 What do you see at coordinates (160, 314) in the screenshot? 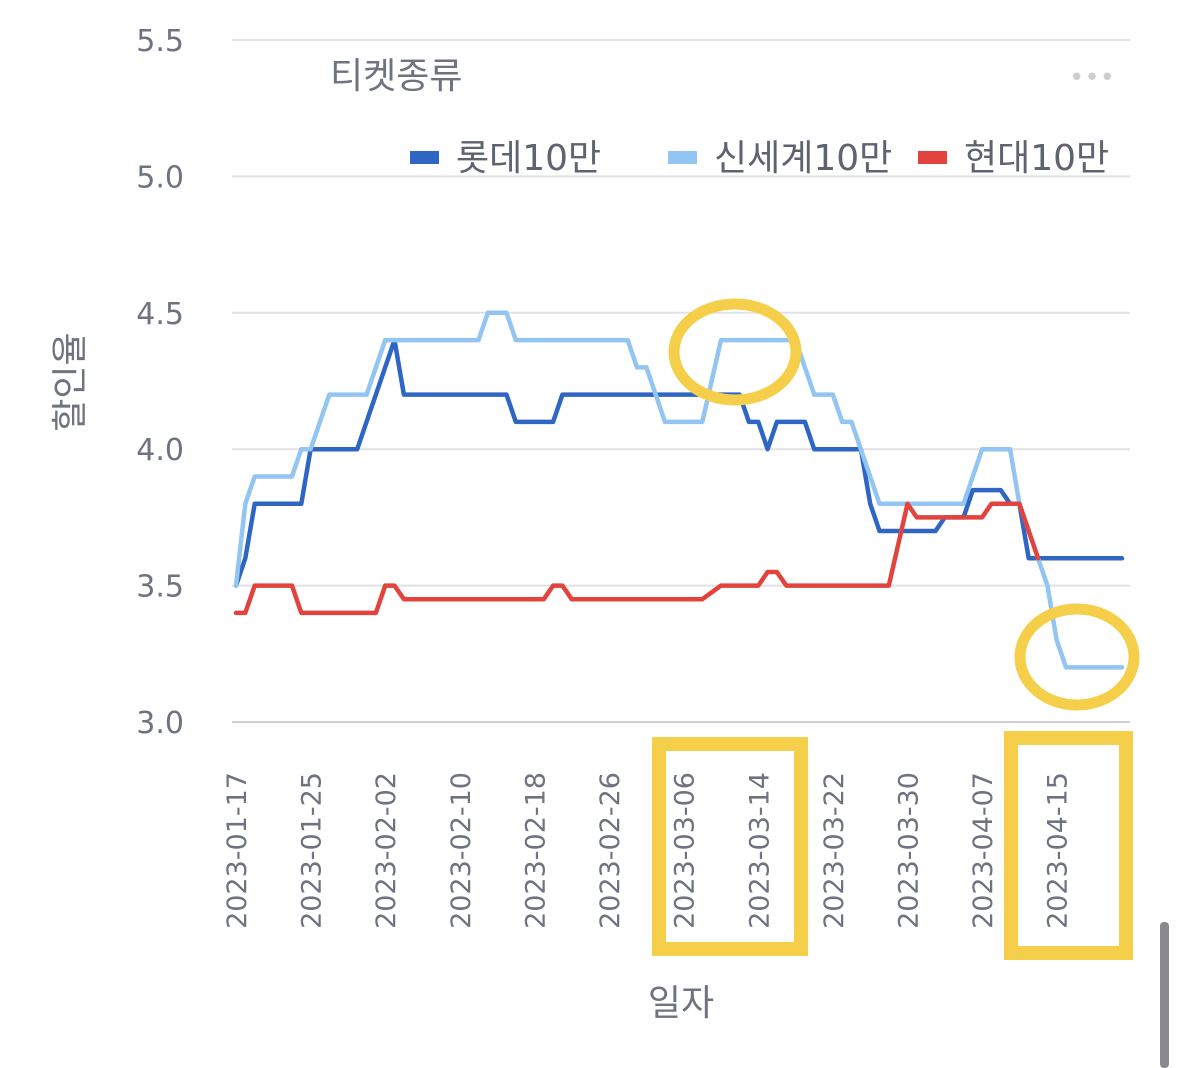
I see `y-tick-label: 4.5` at bounding box center [160, 314].